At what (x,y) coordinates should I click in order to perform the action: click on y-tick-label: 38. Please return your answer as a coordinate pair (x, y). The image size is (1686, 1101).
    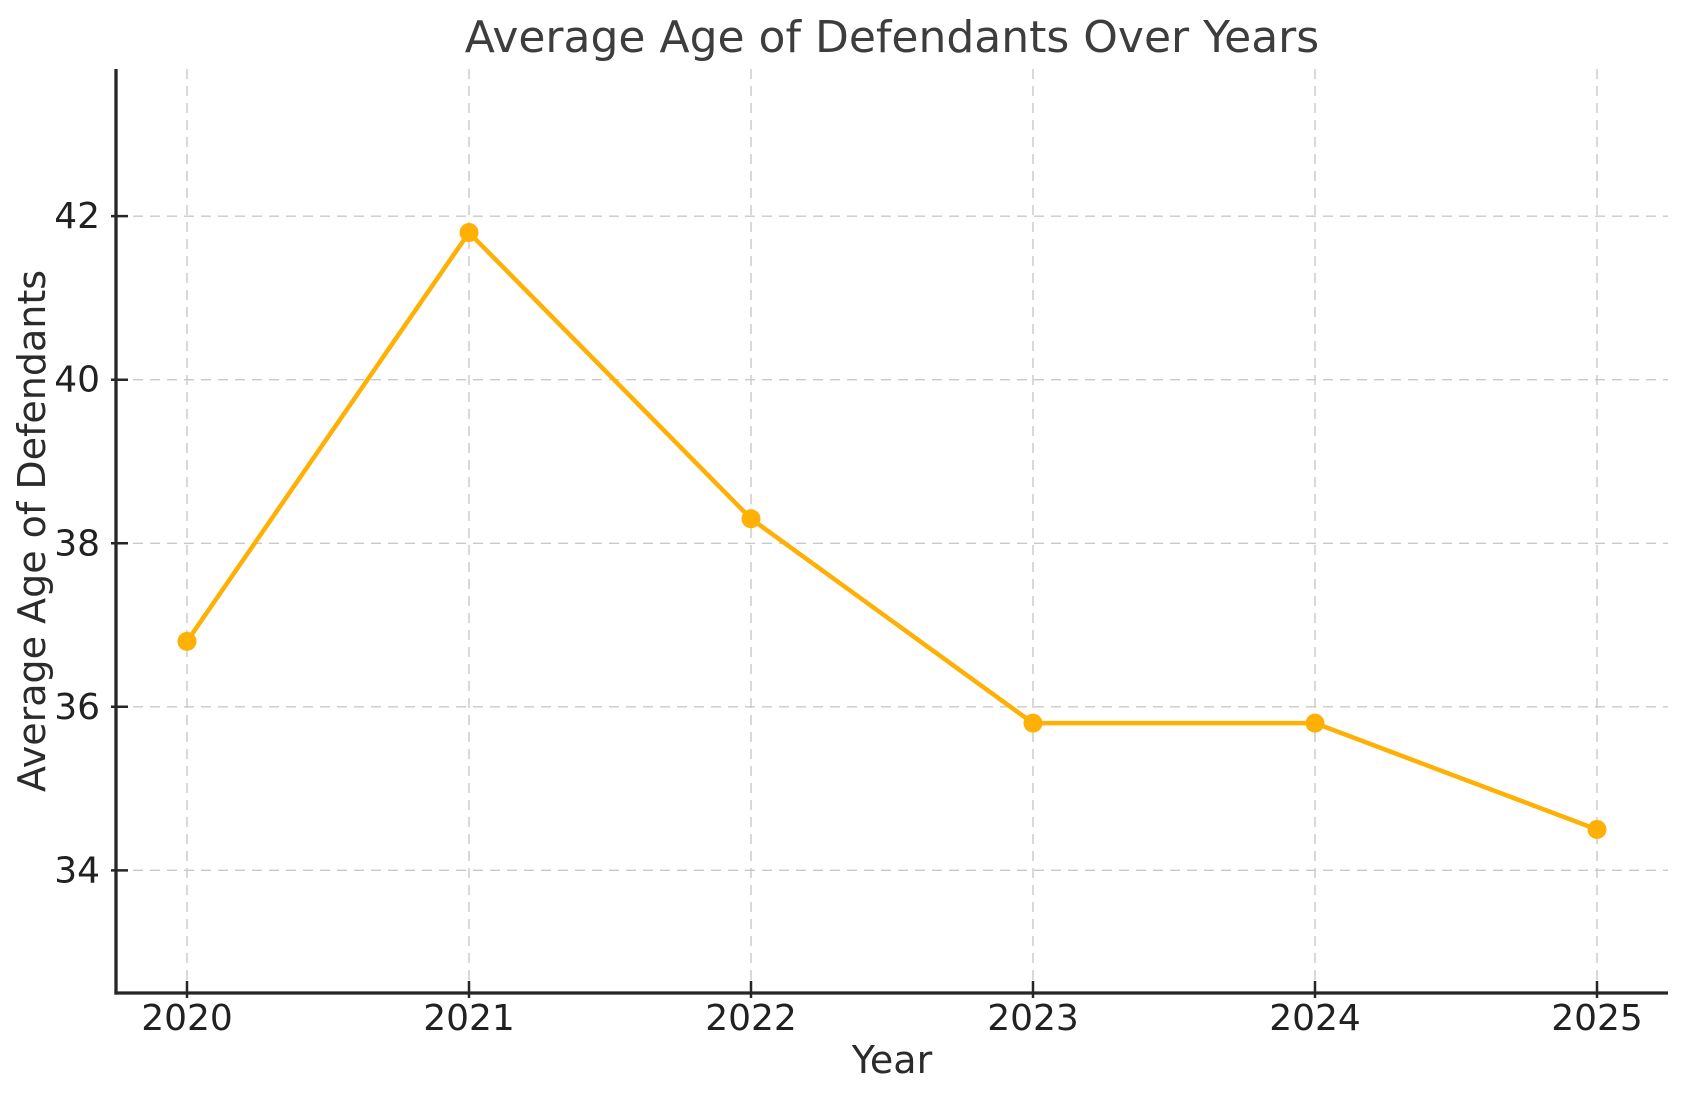
    Looking at the image, I should click on (77, 543).